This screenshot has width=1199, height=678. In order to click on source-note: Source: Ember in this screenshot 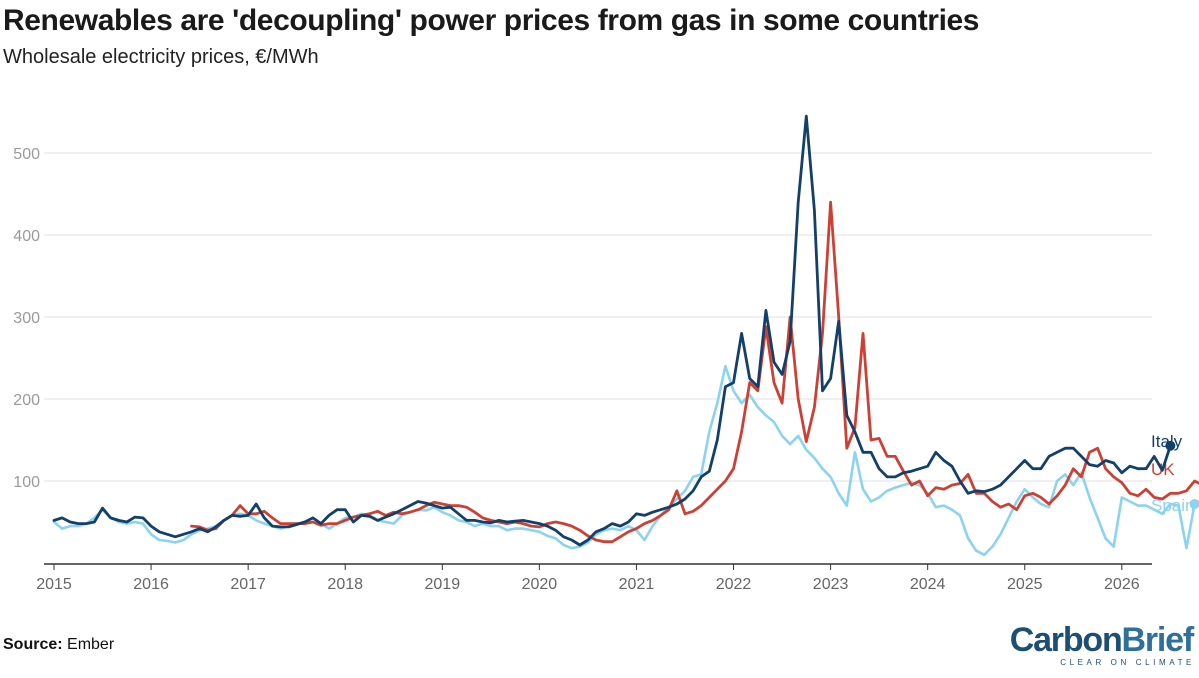, I will do `click(58, 645)`.